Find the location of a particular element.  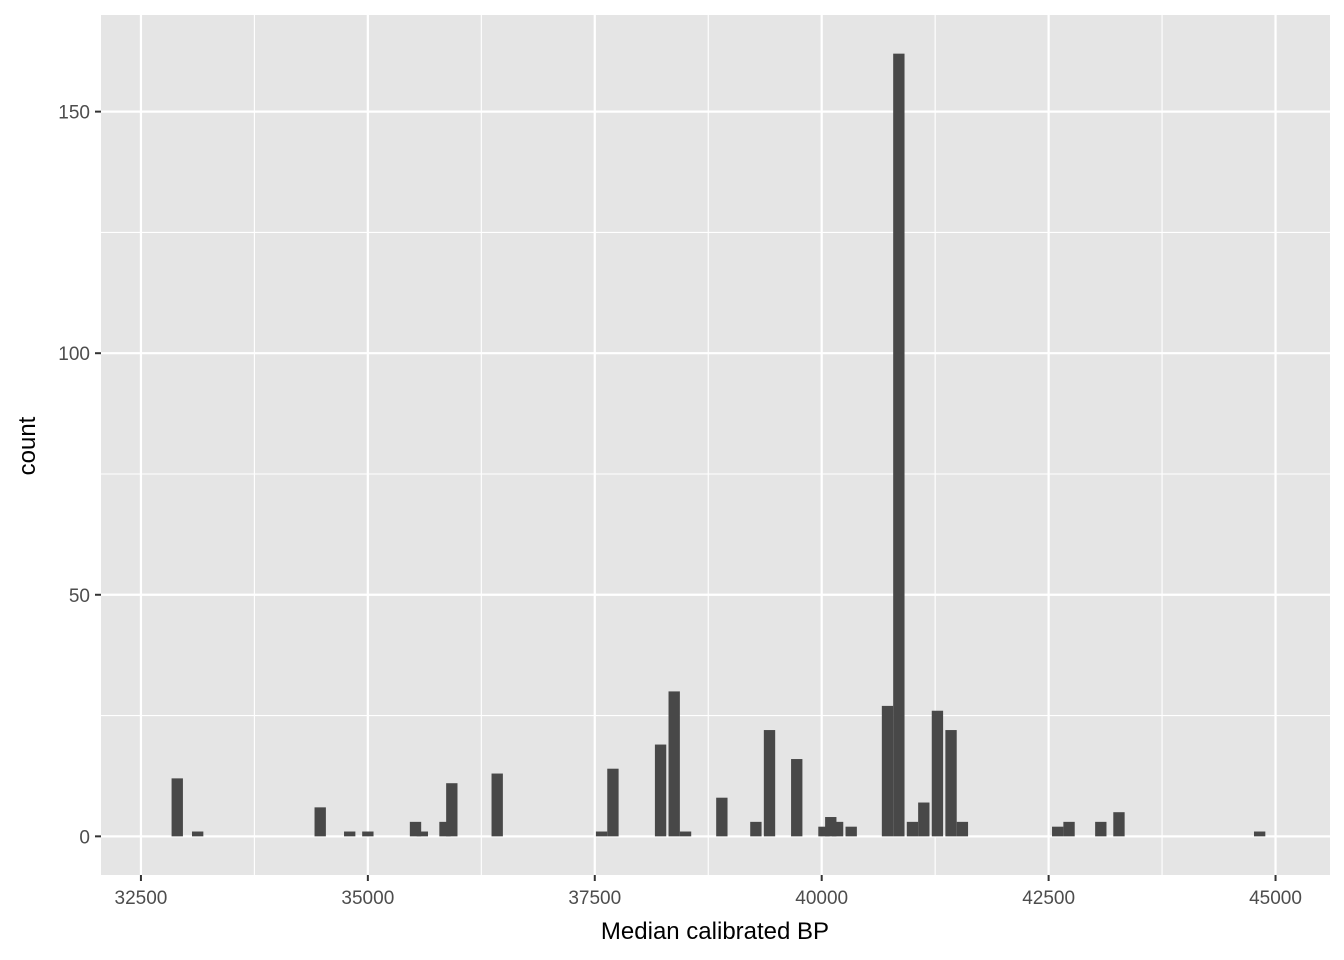

x-tick-label: 40000 is located at coordinates (821, 898).